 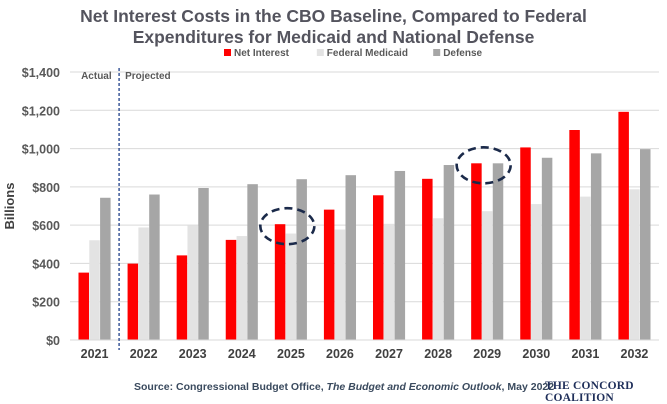 I want to click on x-tick-label: 2029, so click(x=487, y=354).